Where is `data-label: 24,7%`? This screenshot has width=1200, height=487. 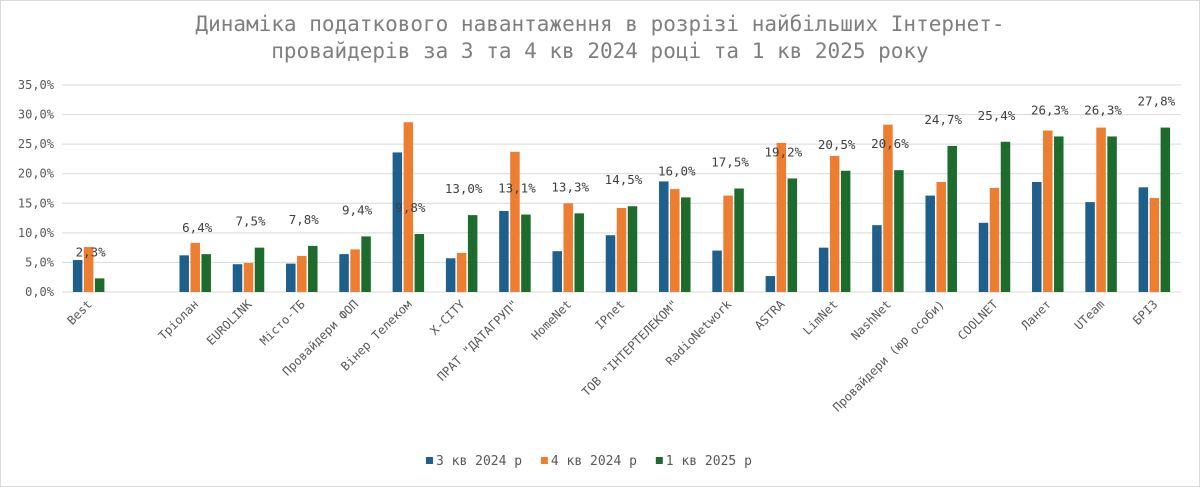
data-label: 24,7% is located at coordinates (943, 119).